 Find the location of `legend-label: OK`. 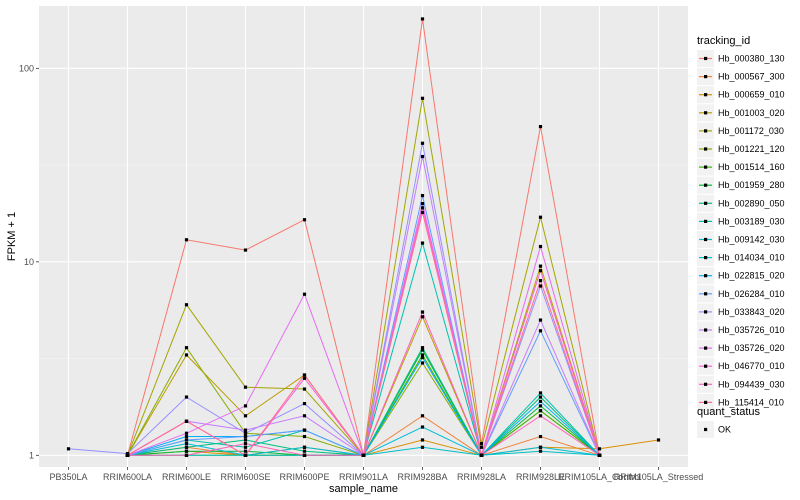

legend-label: OK is located at coordinates (724, 430).